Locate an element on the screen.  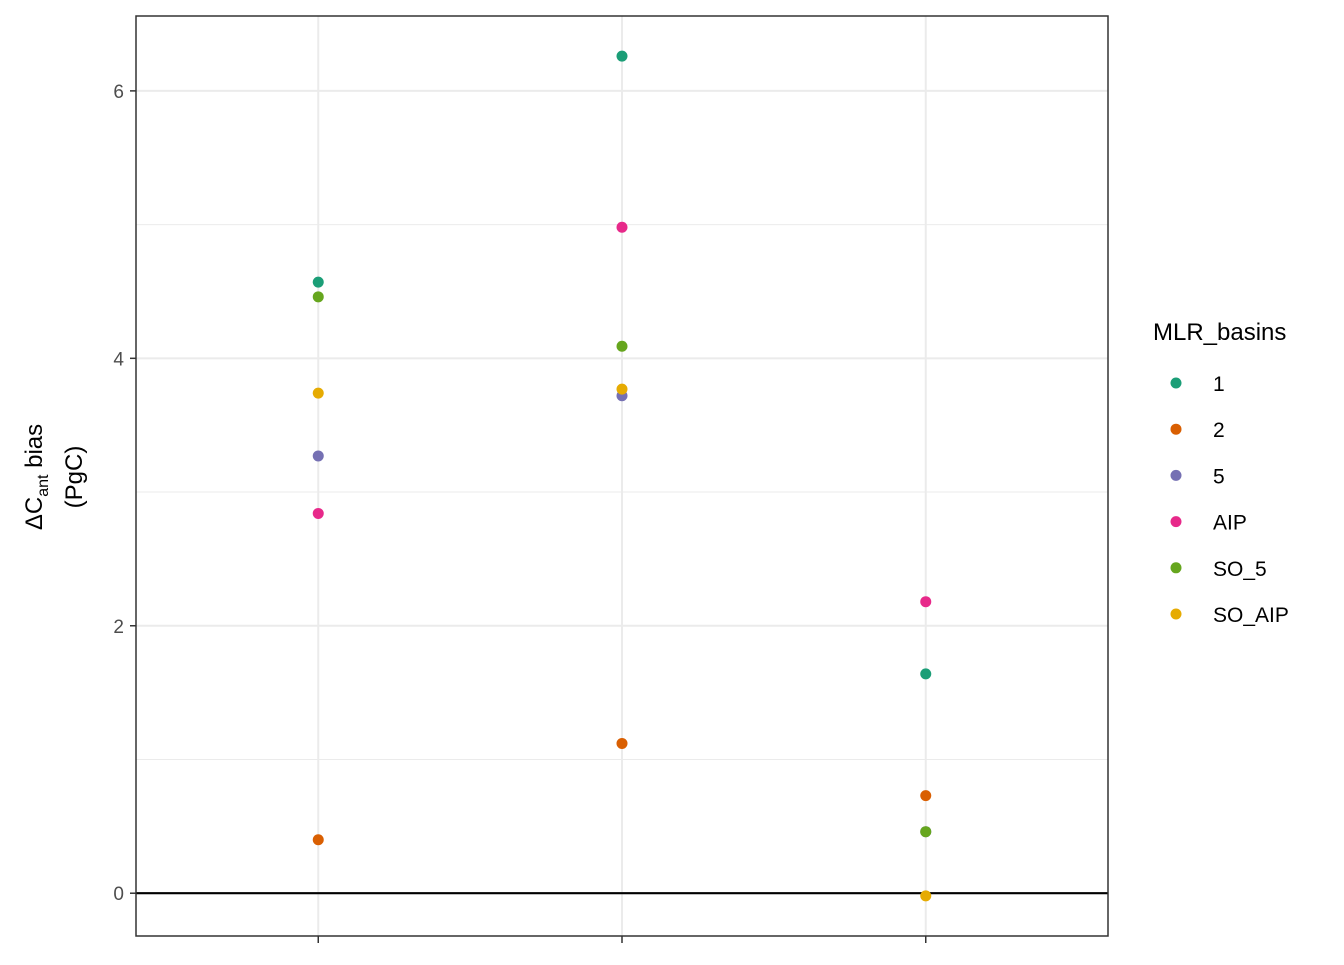
y-tick-label: 2 is located at coordinates (118, 627).